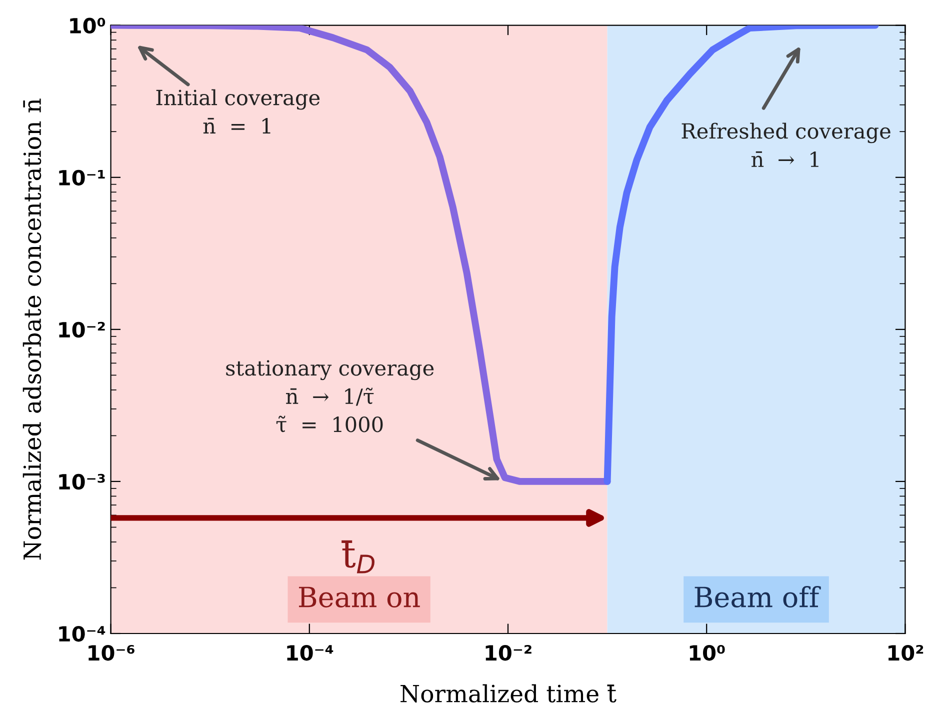 Image resolution: width=939 pixels, height=724 pixels. What do you see at coordinates (359, 597) in the screenshot?
I see `band-label: Beam on` at bounding box center [359, 597].